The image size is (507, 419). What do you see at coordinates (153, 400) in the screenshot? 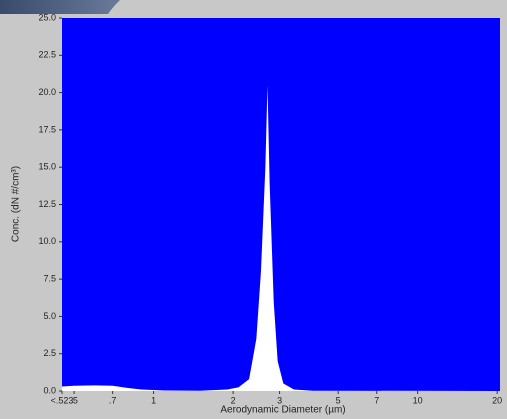
I see `x-tick-label: 1` at bounding box center [153, 400].